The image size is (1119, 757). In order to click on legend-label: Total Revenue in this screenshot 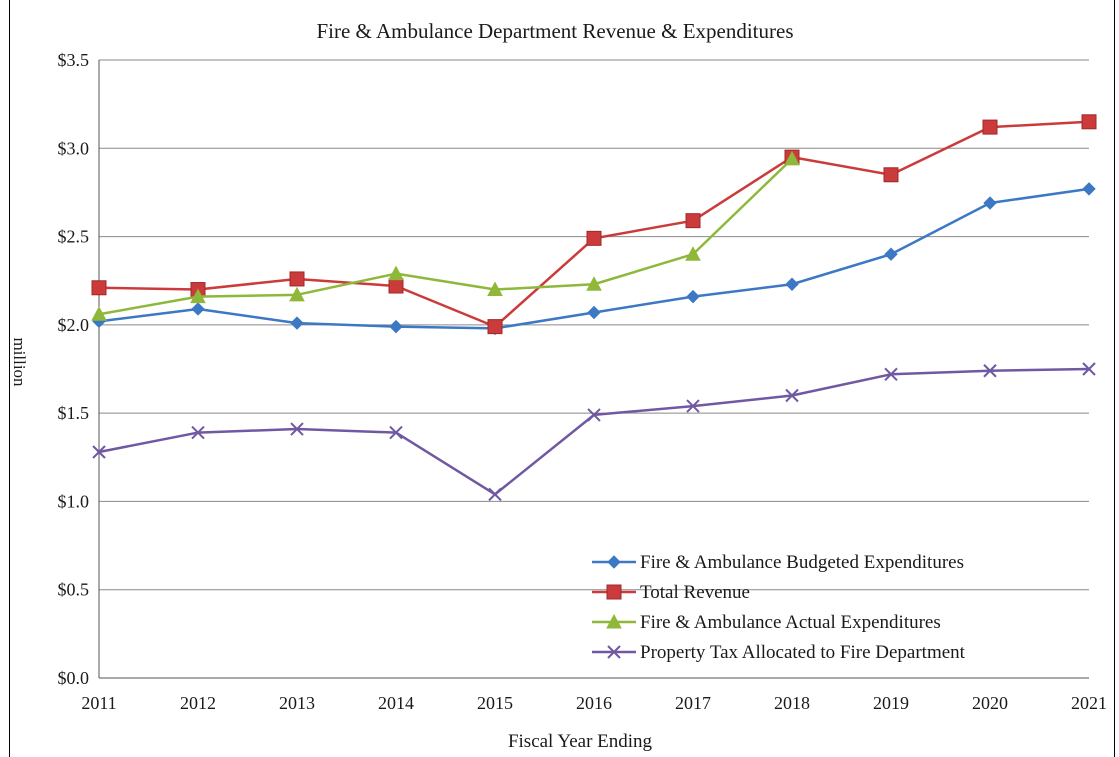, I will do `click(695, 592)`.